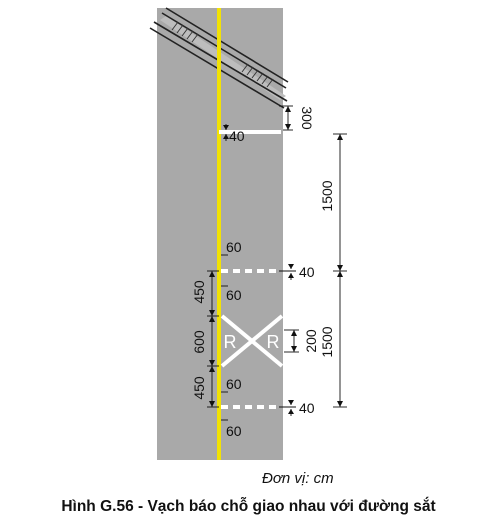  I want to click on stop-line, so click(250, 132).